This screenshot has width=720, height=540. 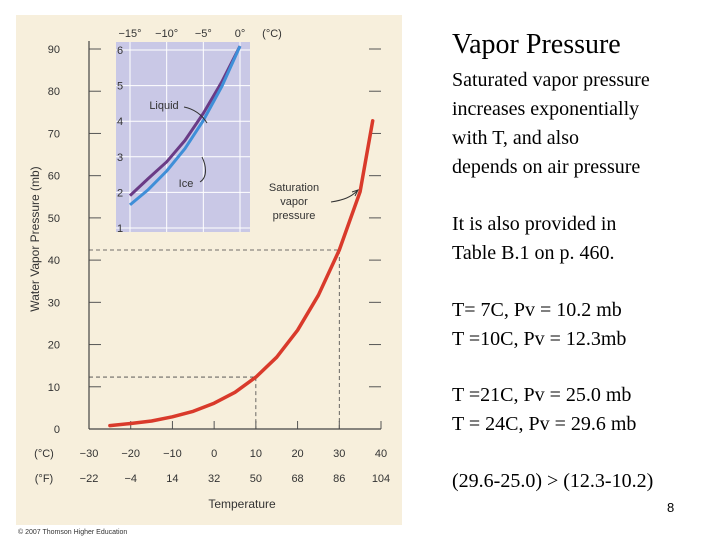 What do you see at coordinates (54, 50) in the screenshot?
I see `y-tick-label: 90` at bounding box center [54, 50].